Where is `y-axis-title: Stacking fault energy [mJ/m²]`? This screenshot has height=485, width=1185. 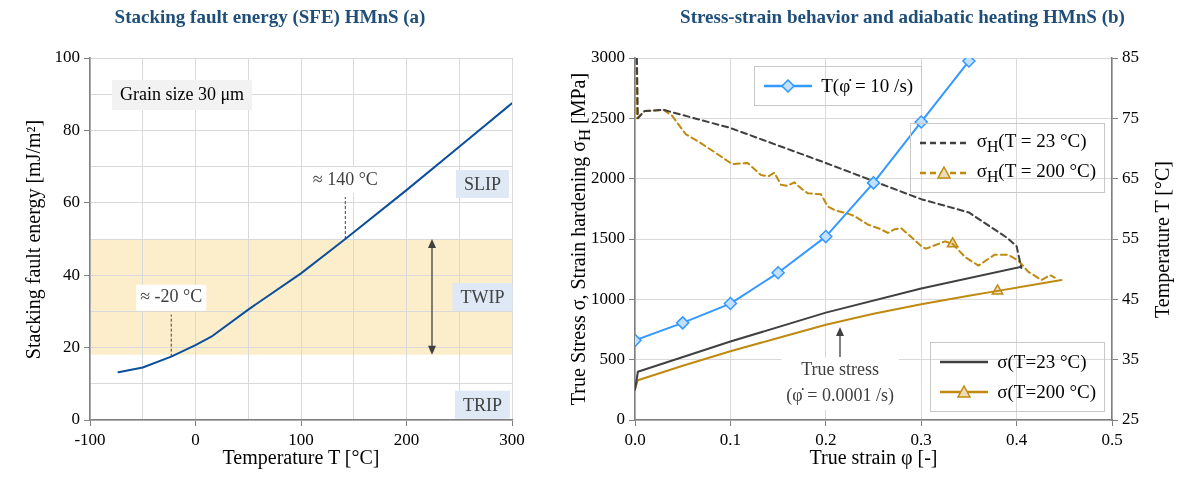
y-axis-title: Stacking fault energy [mJ/m²] is located at coordinates (34, 239).